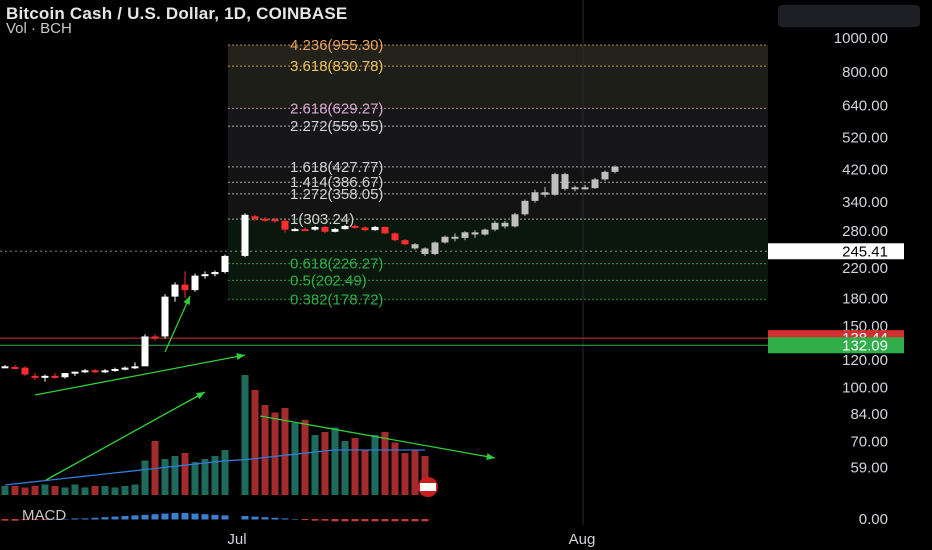 The width and height of the screenshot is (932, 550). Describe the element at coordinates (865, 251) in the screenshot. I see `price-tag-label: 245.41` at that location.